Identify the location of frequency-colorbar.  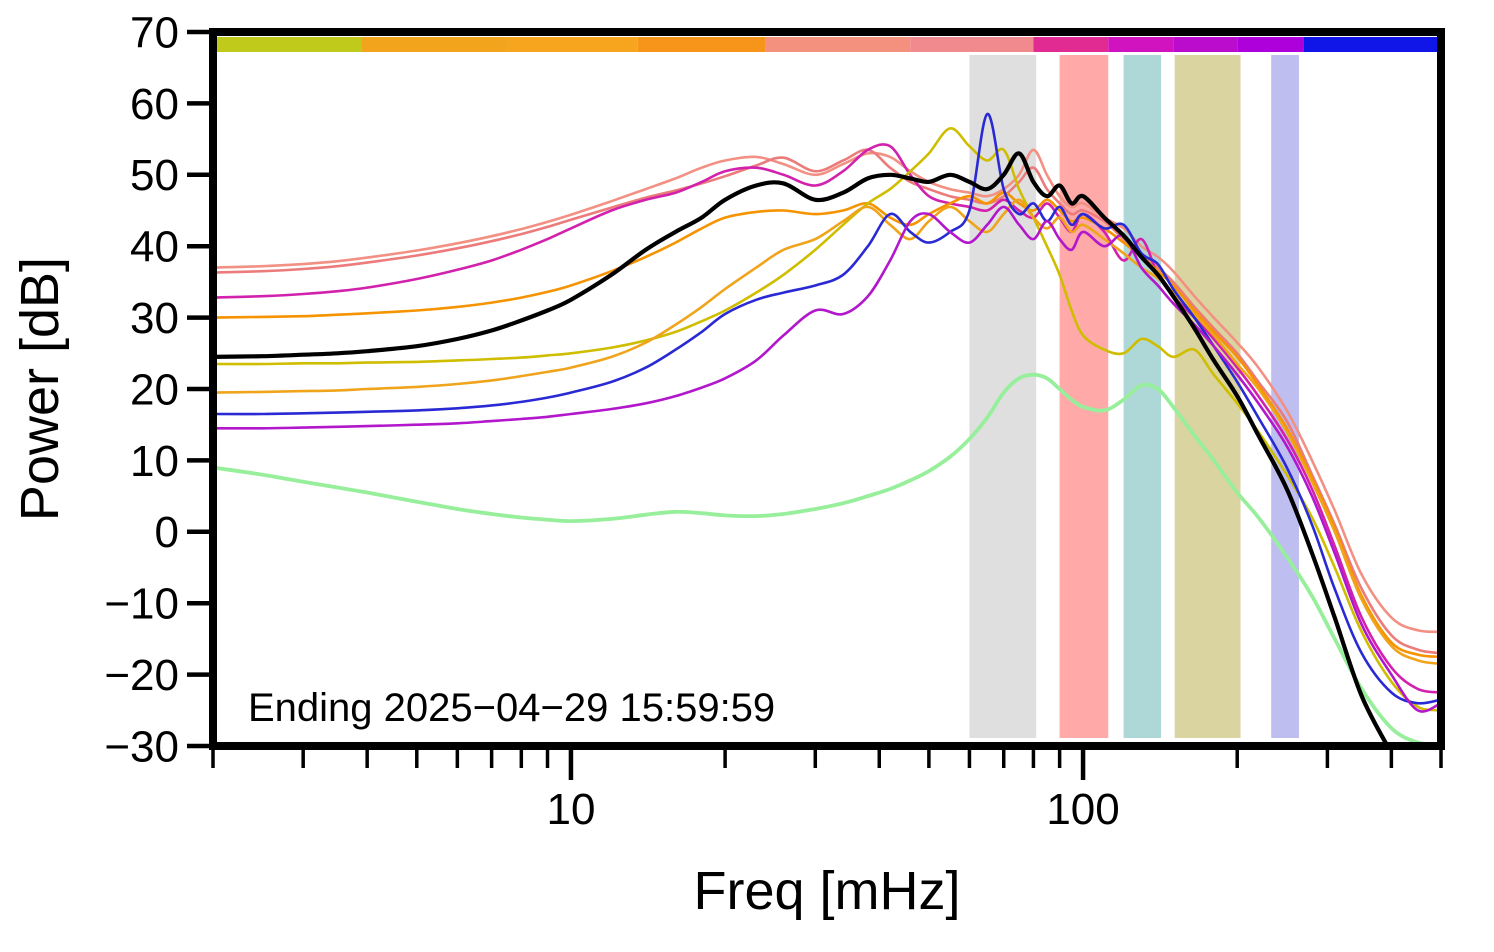
(827, 44).